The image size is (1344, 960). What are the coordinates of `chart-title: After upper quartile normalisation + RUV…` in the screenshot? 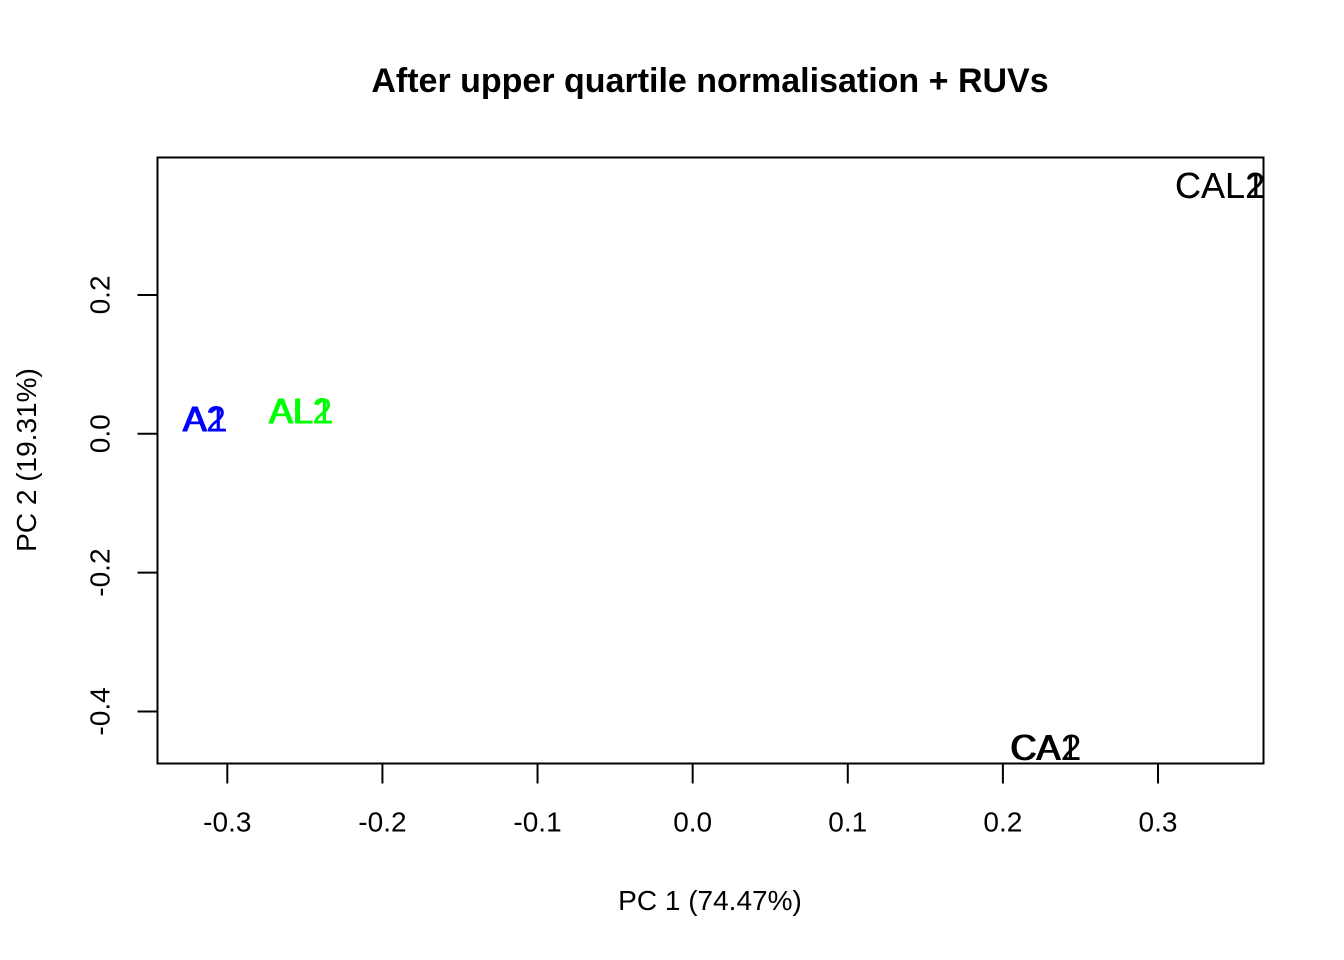 It's located at (709, 81).